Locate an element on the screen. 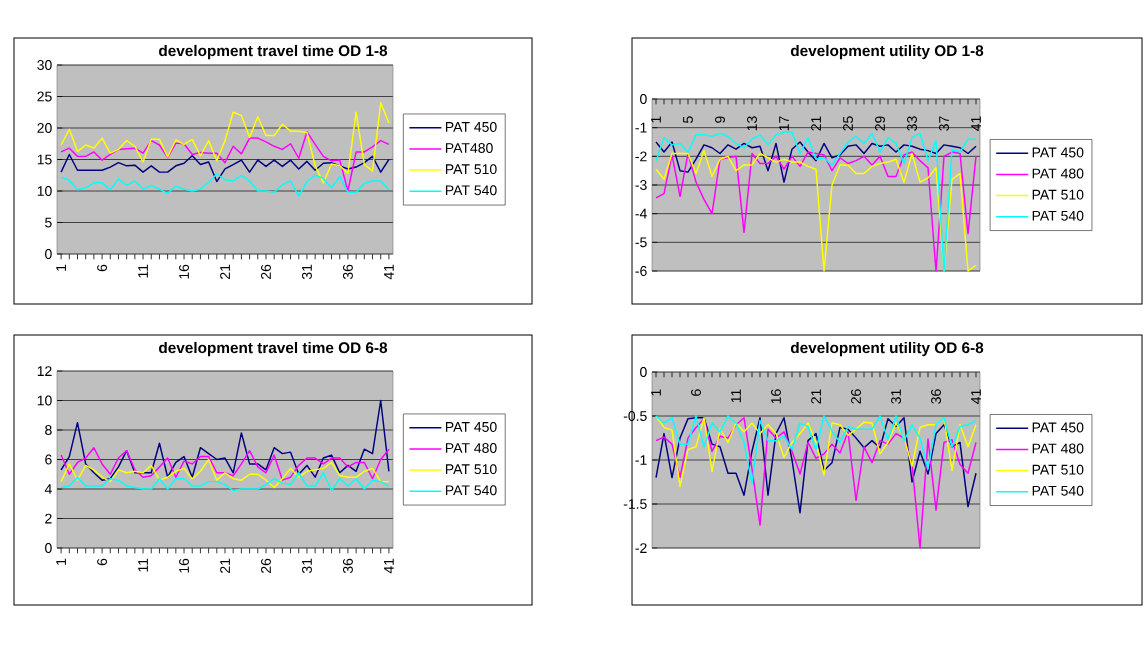 This screenshot has width=1144, height=658. y-tick-label: -1.5 is located at coordinates (635, 504).